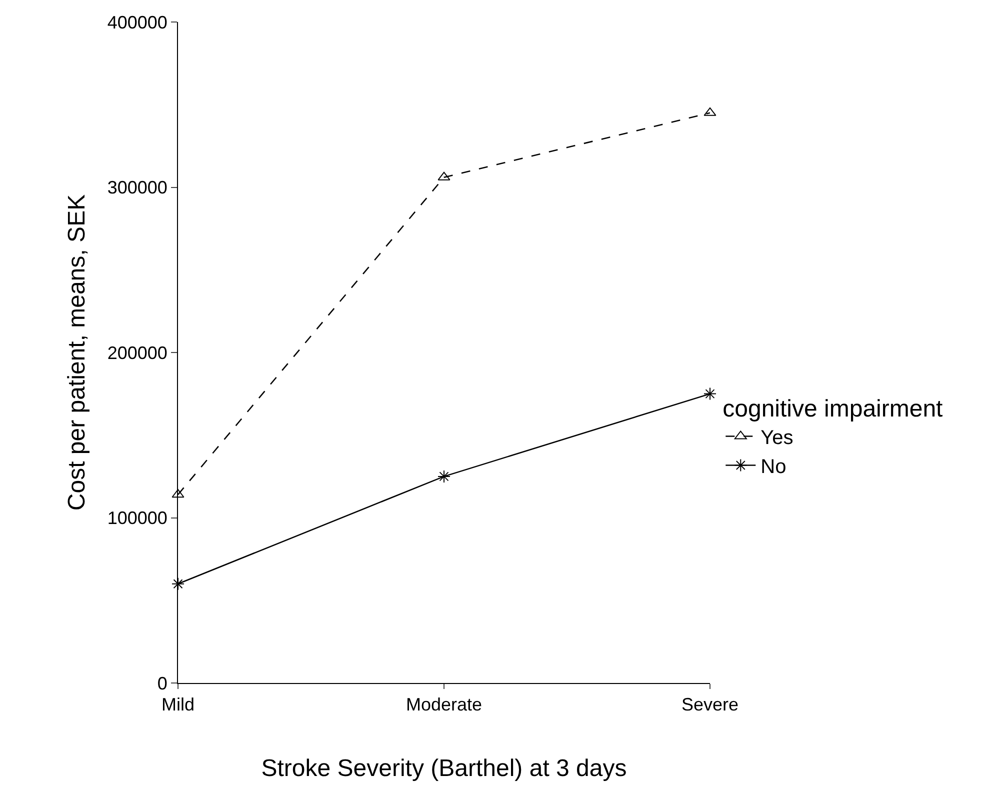 Image resolution: width=994 pixels, height=807 pixels. Describe the element at coordinates (710, 704) in the screenshot. I see `x-tick-label: Severe` at that location.